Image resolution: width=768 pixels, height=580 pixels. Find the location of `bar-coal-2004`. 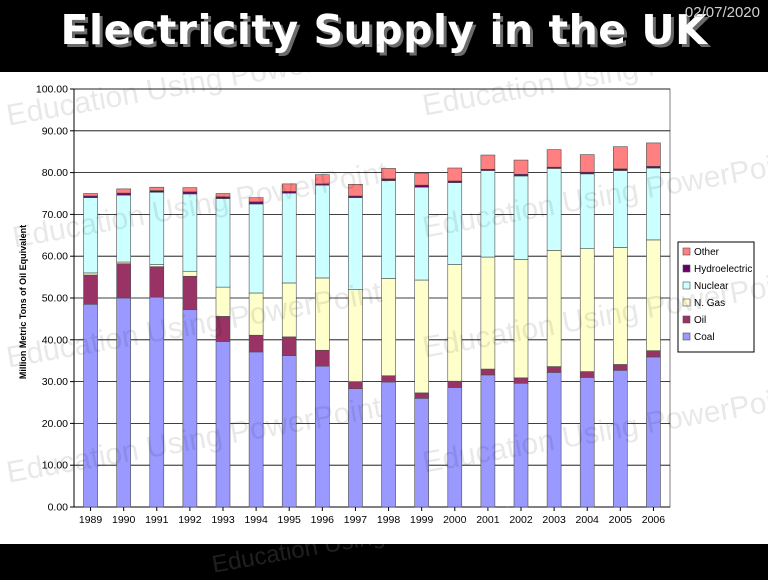

bar-coal-2004 is located at coordinates (587, 442).